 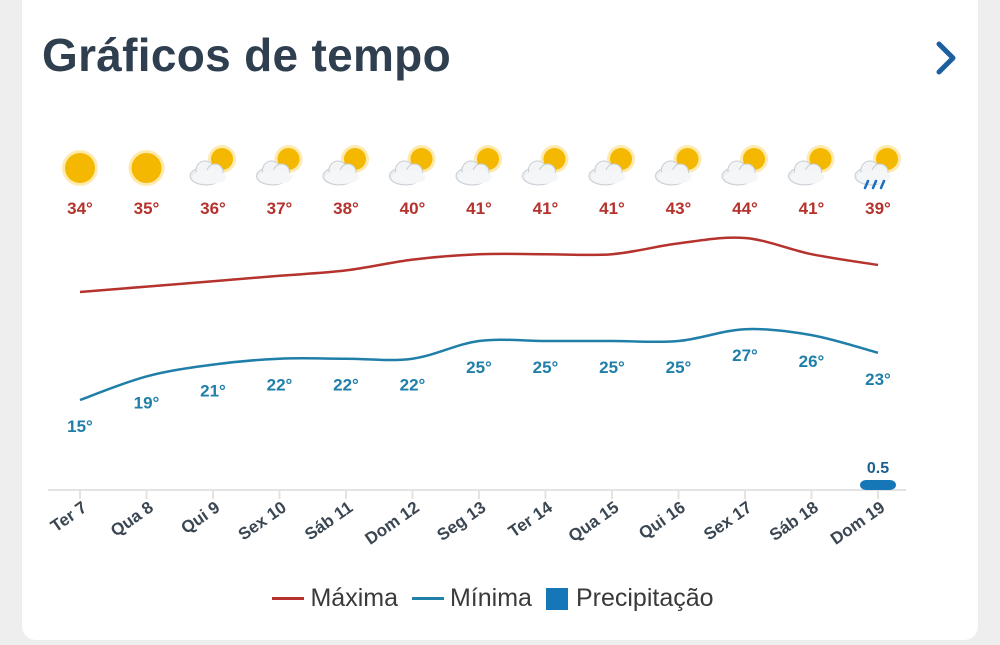 I want to click on max-temp-label: 39°, so click(x=878, y=208).